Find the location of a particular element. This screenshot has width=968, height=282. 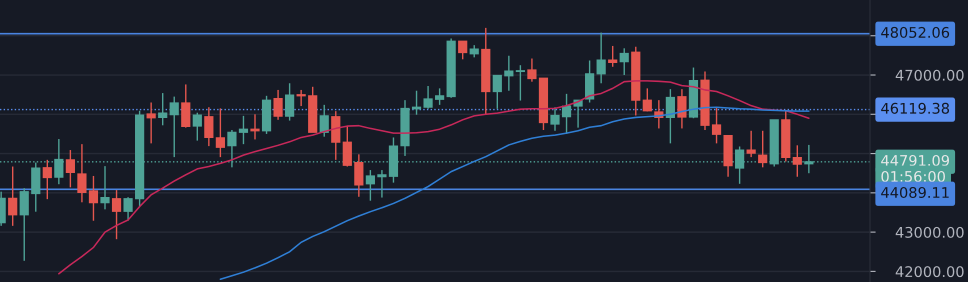

ref-line-label: 48052.06 is located at coordinates (915, 32).